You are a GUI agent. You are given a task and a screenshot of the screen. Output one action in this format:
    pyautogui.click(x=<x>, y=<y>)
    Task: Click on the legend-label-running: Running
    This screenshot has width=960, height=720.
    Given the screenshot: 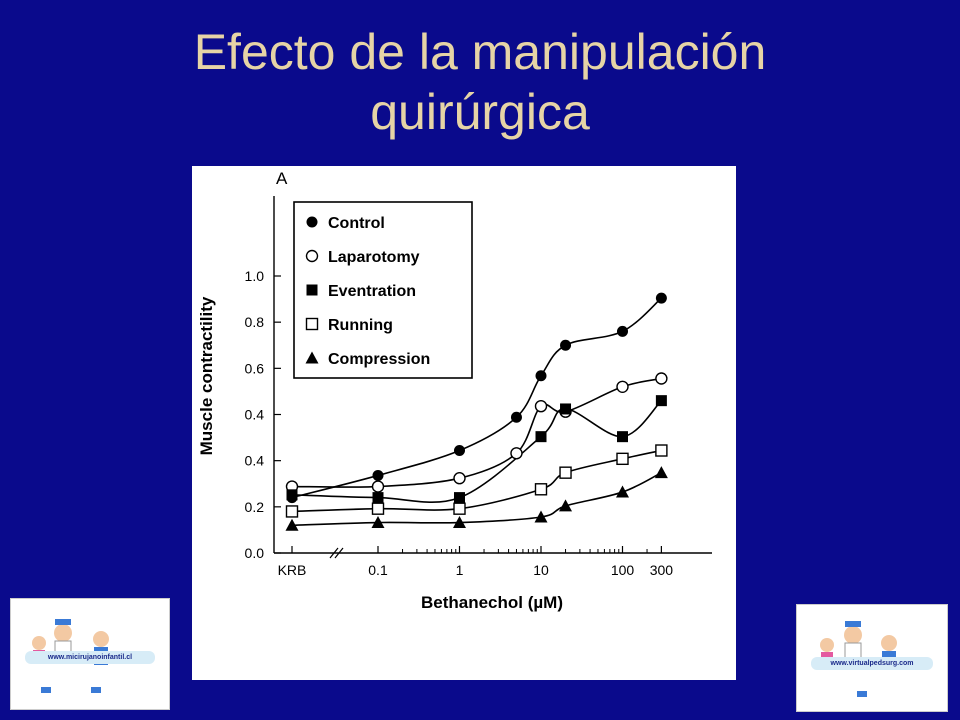 What is the action you would take?
    pyautogui.click(x=360, y=325)
    